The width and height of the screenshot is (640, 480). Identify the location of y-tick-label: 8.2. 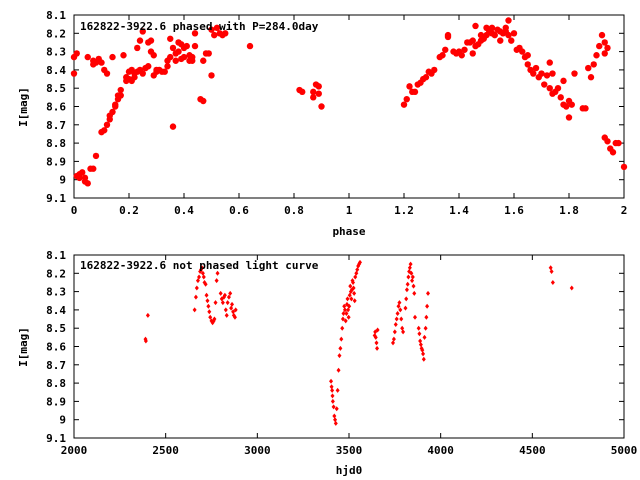
(56, 33).